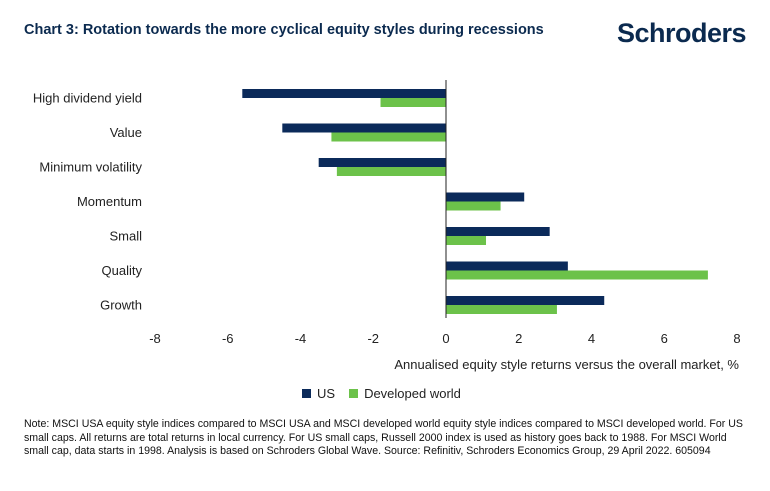 This screenshot has width=770, height=491. Describe the element at coordinates (121, 305) in the screenshot. I see `category-label-growth: Growth` at that location.